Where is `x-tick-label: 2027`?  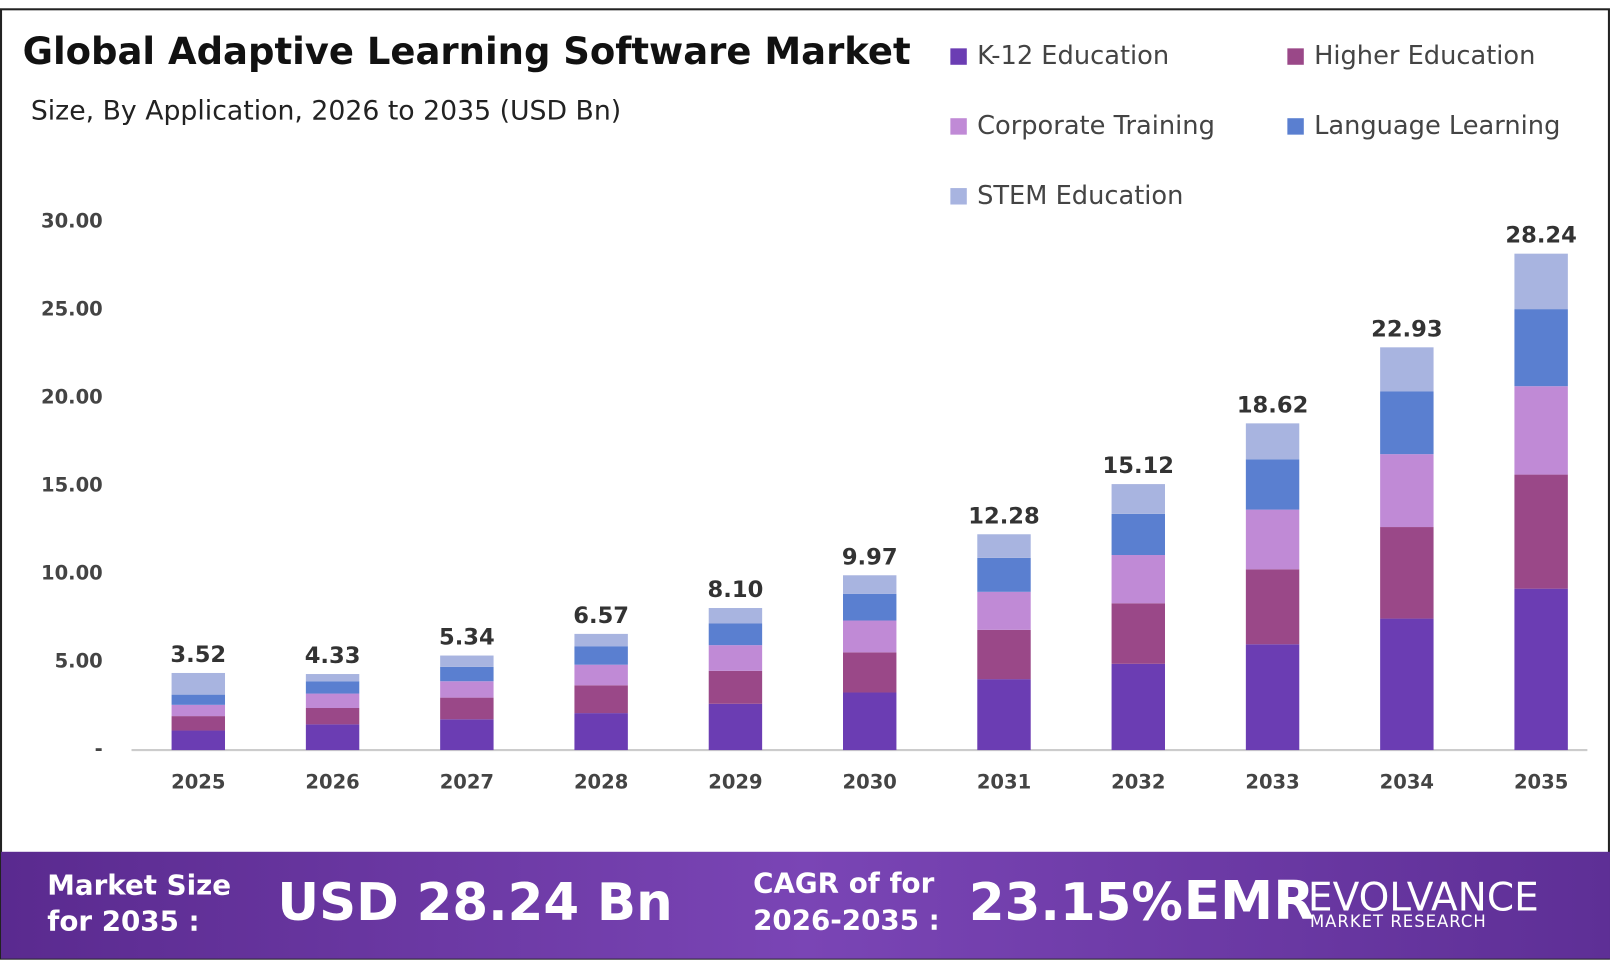
x-tick-label: 2027 is located at coordinates (467, 781).